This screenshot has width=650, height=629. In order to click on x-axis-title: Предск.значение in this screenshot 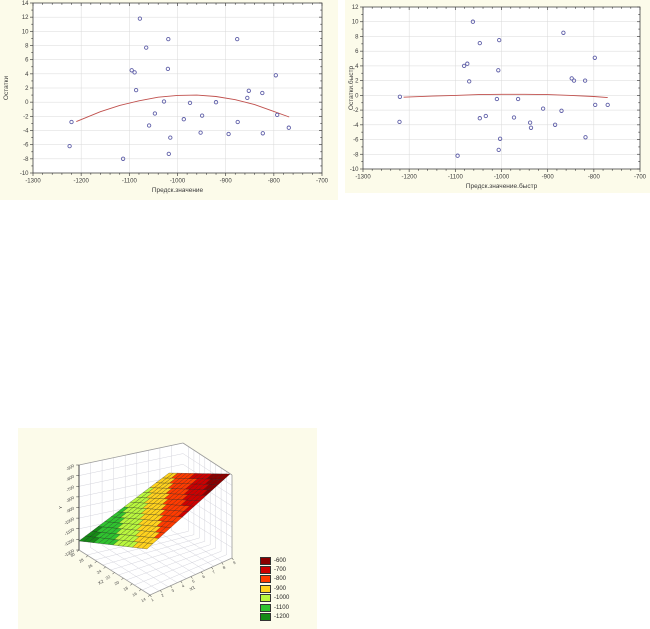, I will do `click(178, 190)`.